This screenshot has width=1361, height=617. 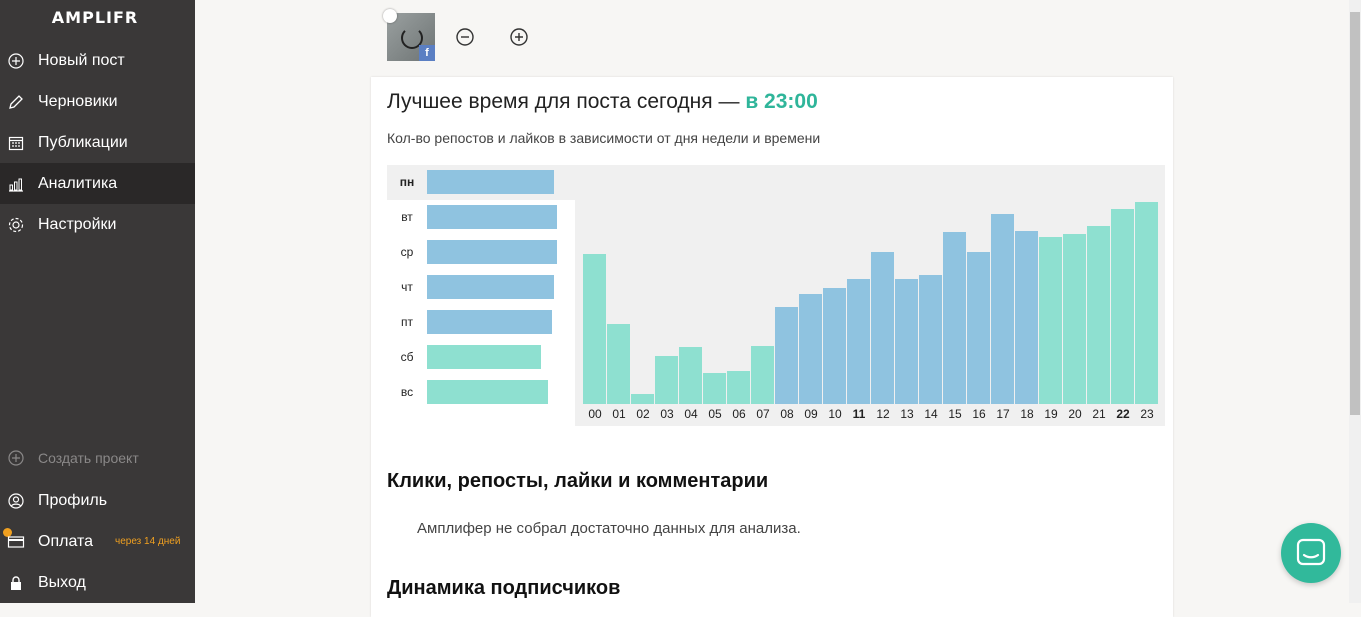 What do you see at coordinates (883, 414) in the screenshot?
I see `hour-label: 12` at bounding box center [883, 414].